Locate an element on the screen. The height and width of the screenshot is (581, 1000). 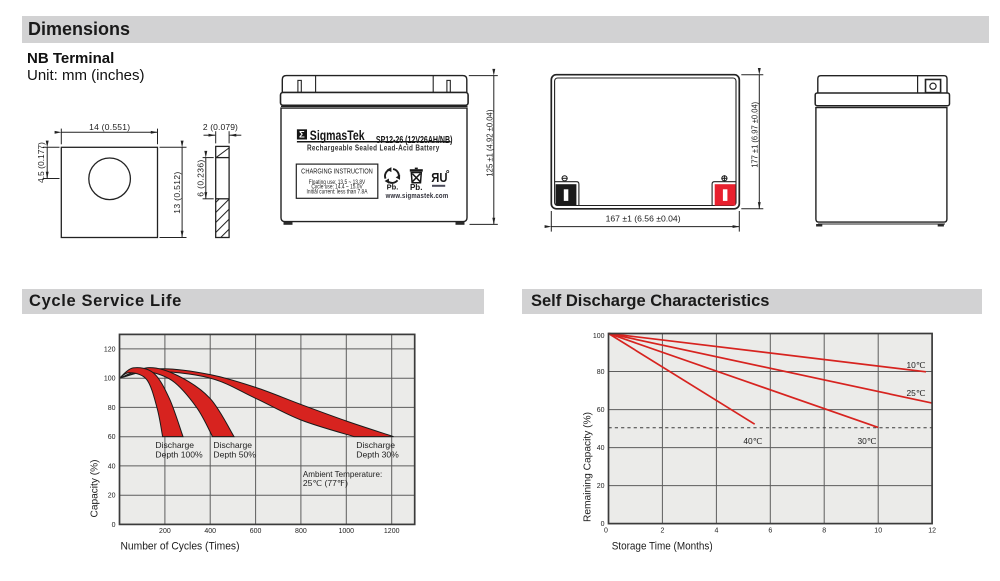
svg-text: 8 is located at coordinates (824, 531).